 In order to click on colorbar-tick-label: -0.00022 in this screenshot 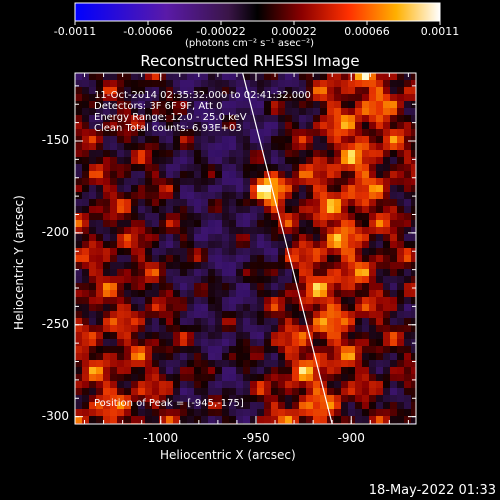, I will do `click(221, 31)`.